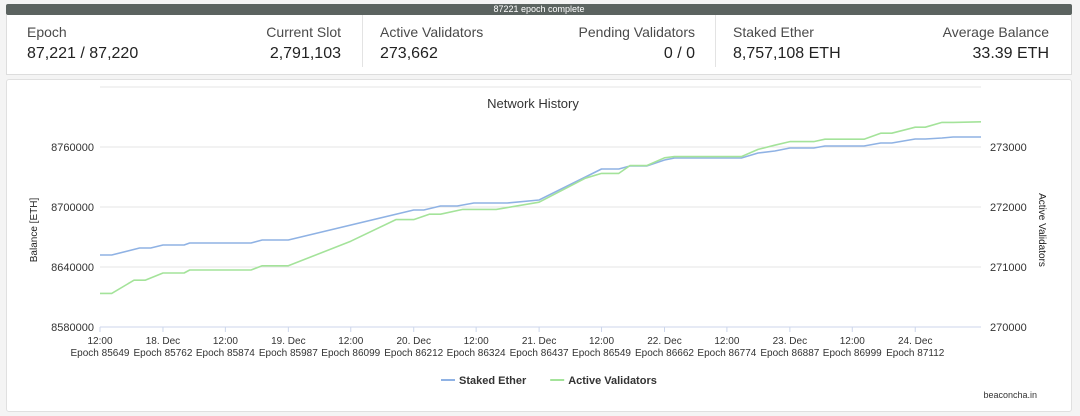 Image resolution: width=1080 pixels, height=416 pixels. Describe the element at coordinates (413, 353) in the screenshot. I see `x-axis-tick-label: Epoch 86212` at that location.